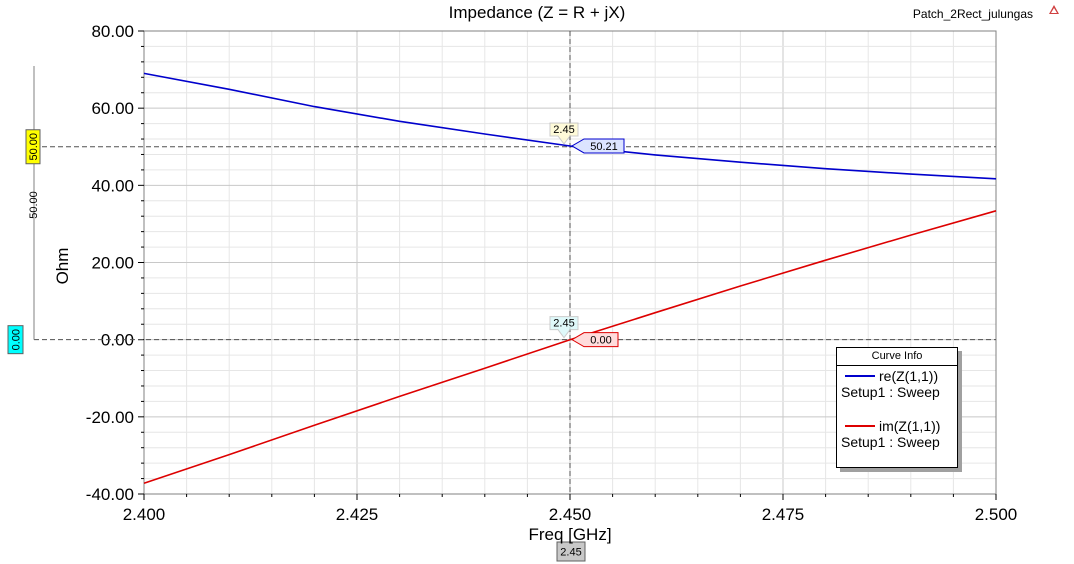  What do you see at coordinates (569, 534) in the screenshot?
I see `x-axis-label: Freq [GHz]` at bounding box center [569, 534].